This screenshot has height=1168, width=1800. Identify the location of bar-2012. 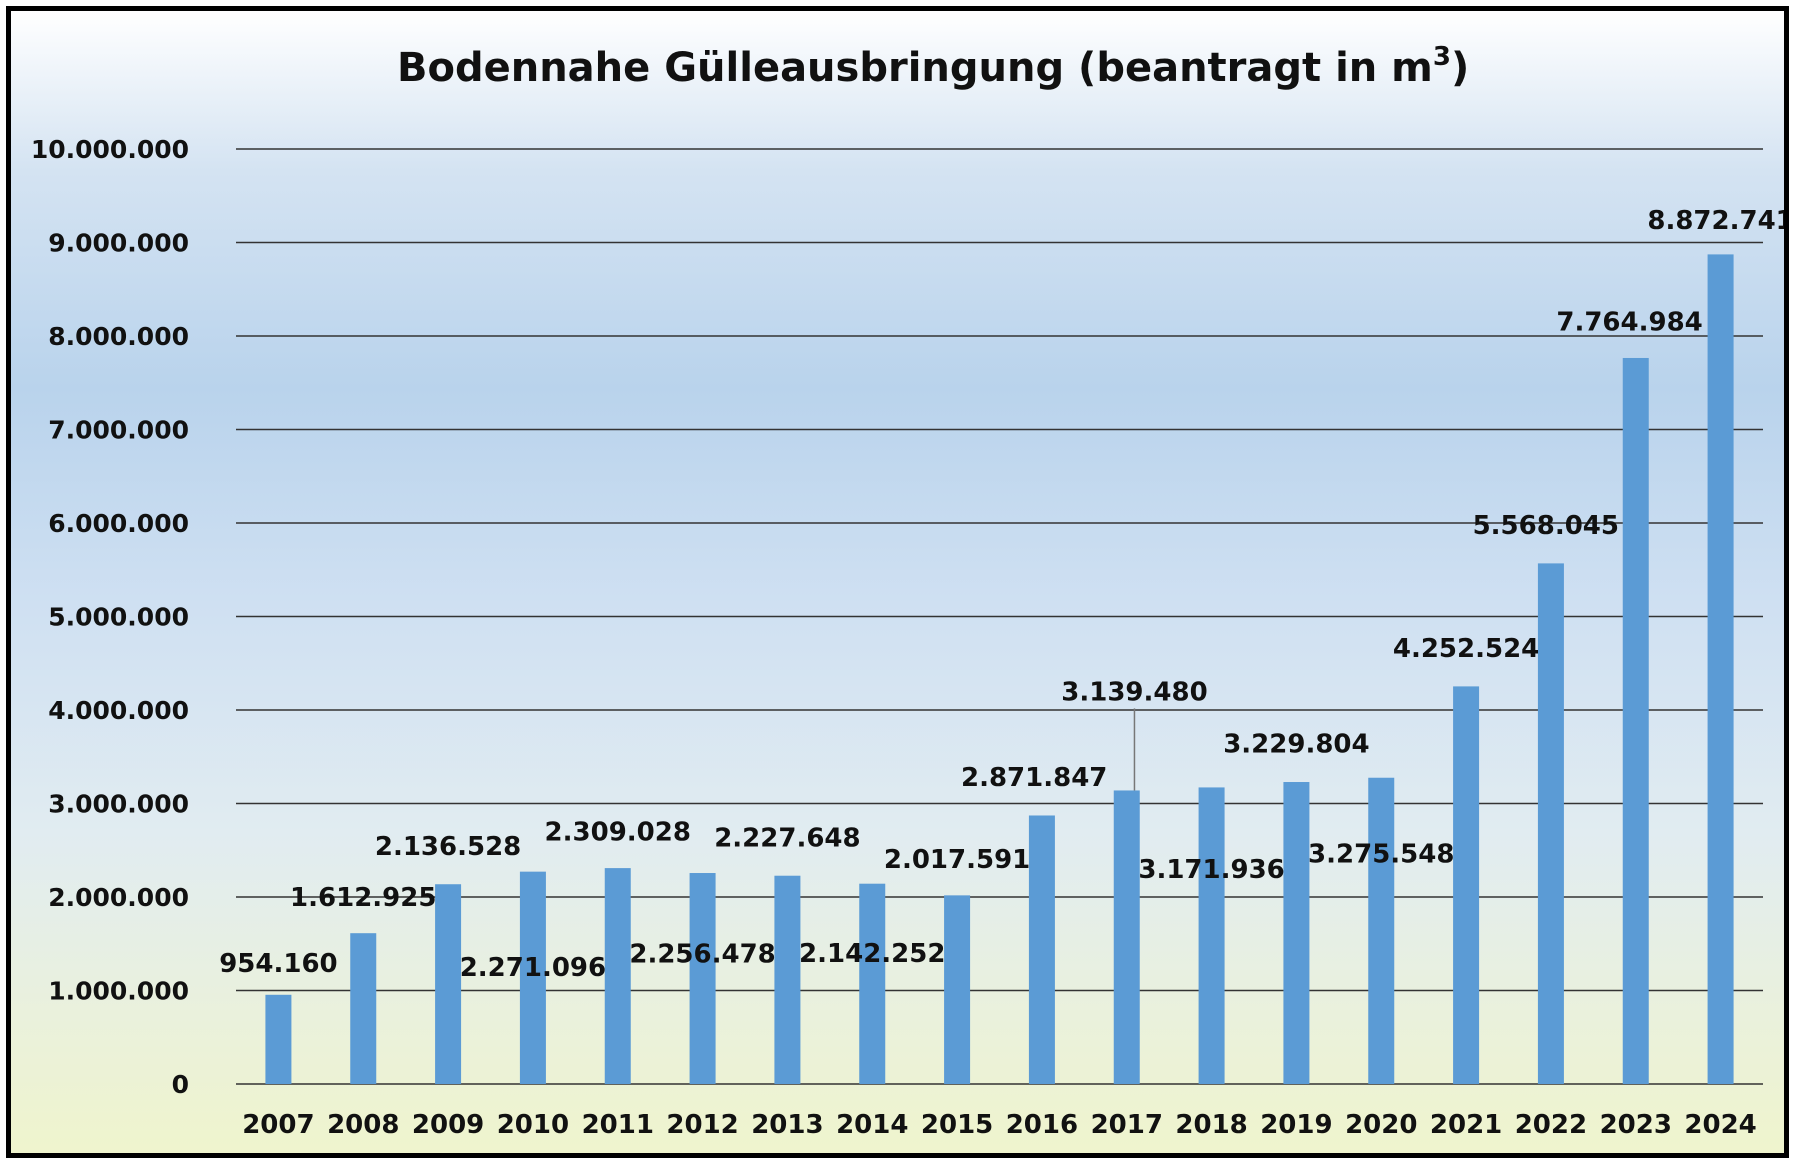
(702, 978).